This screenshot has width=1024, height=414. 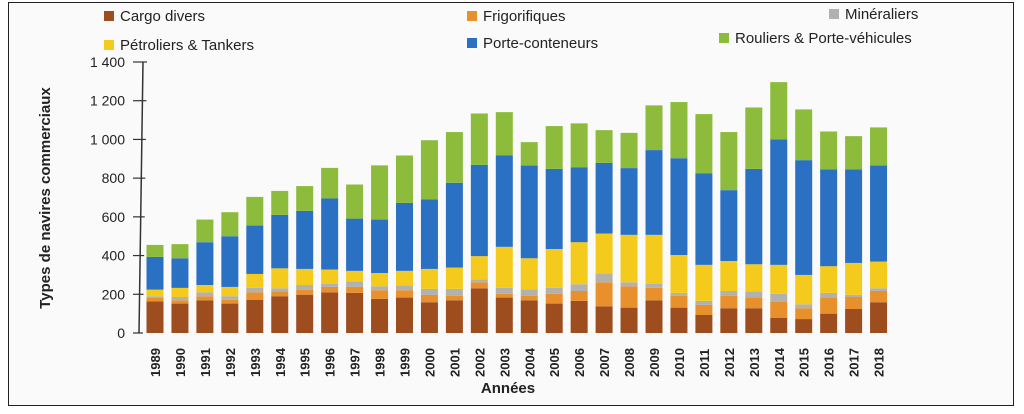 What do you see at coordinates (230, 298) in the screenshot?
I see `bar-minéraliers-1992` at bounding box center [230, 298].